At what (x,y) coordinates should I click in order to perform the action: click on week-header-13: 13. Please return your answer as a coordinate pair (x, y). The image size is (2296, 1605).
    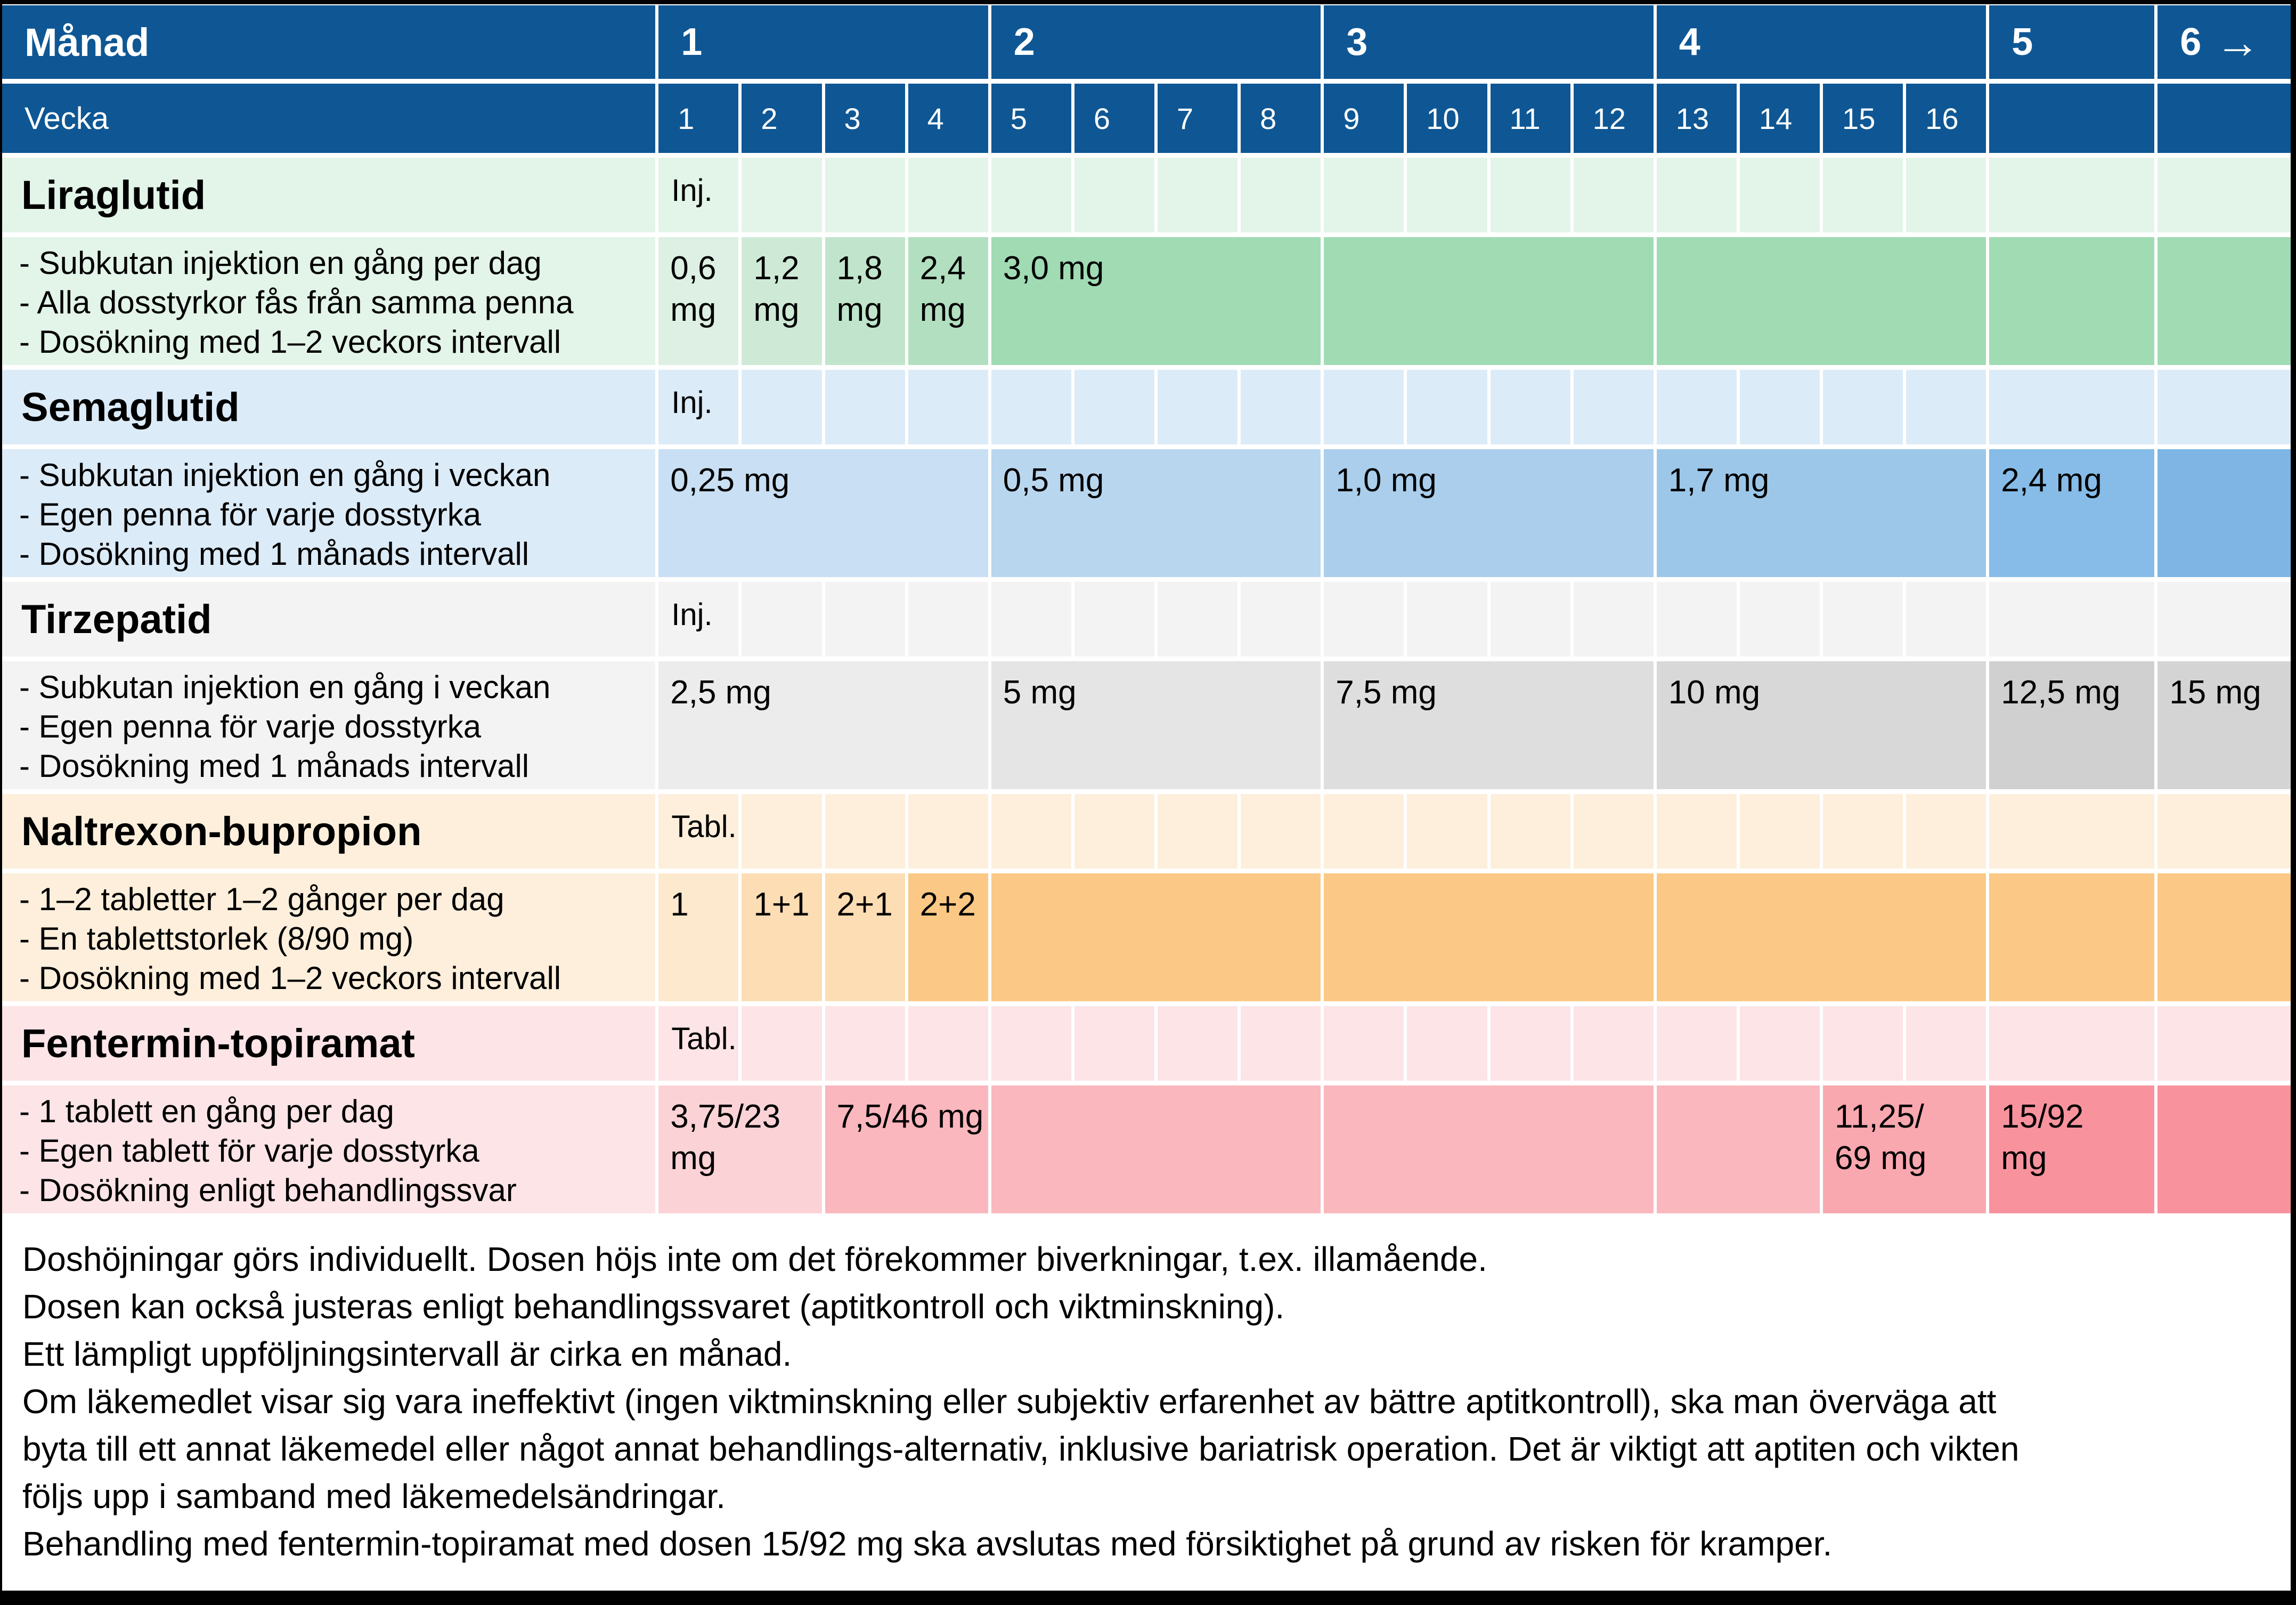
    Looking at the image, I should click on (1696, 118).